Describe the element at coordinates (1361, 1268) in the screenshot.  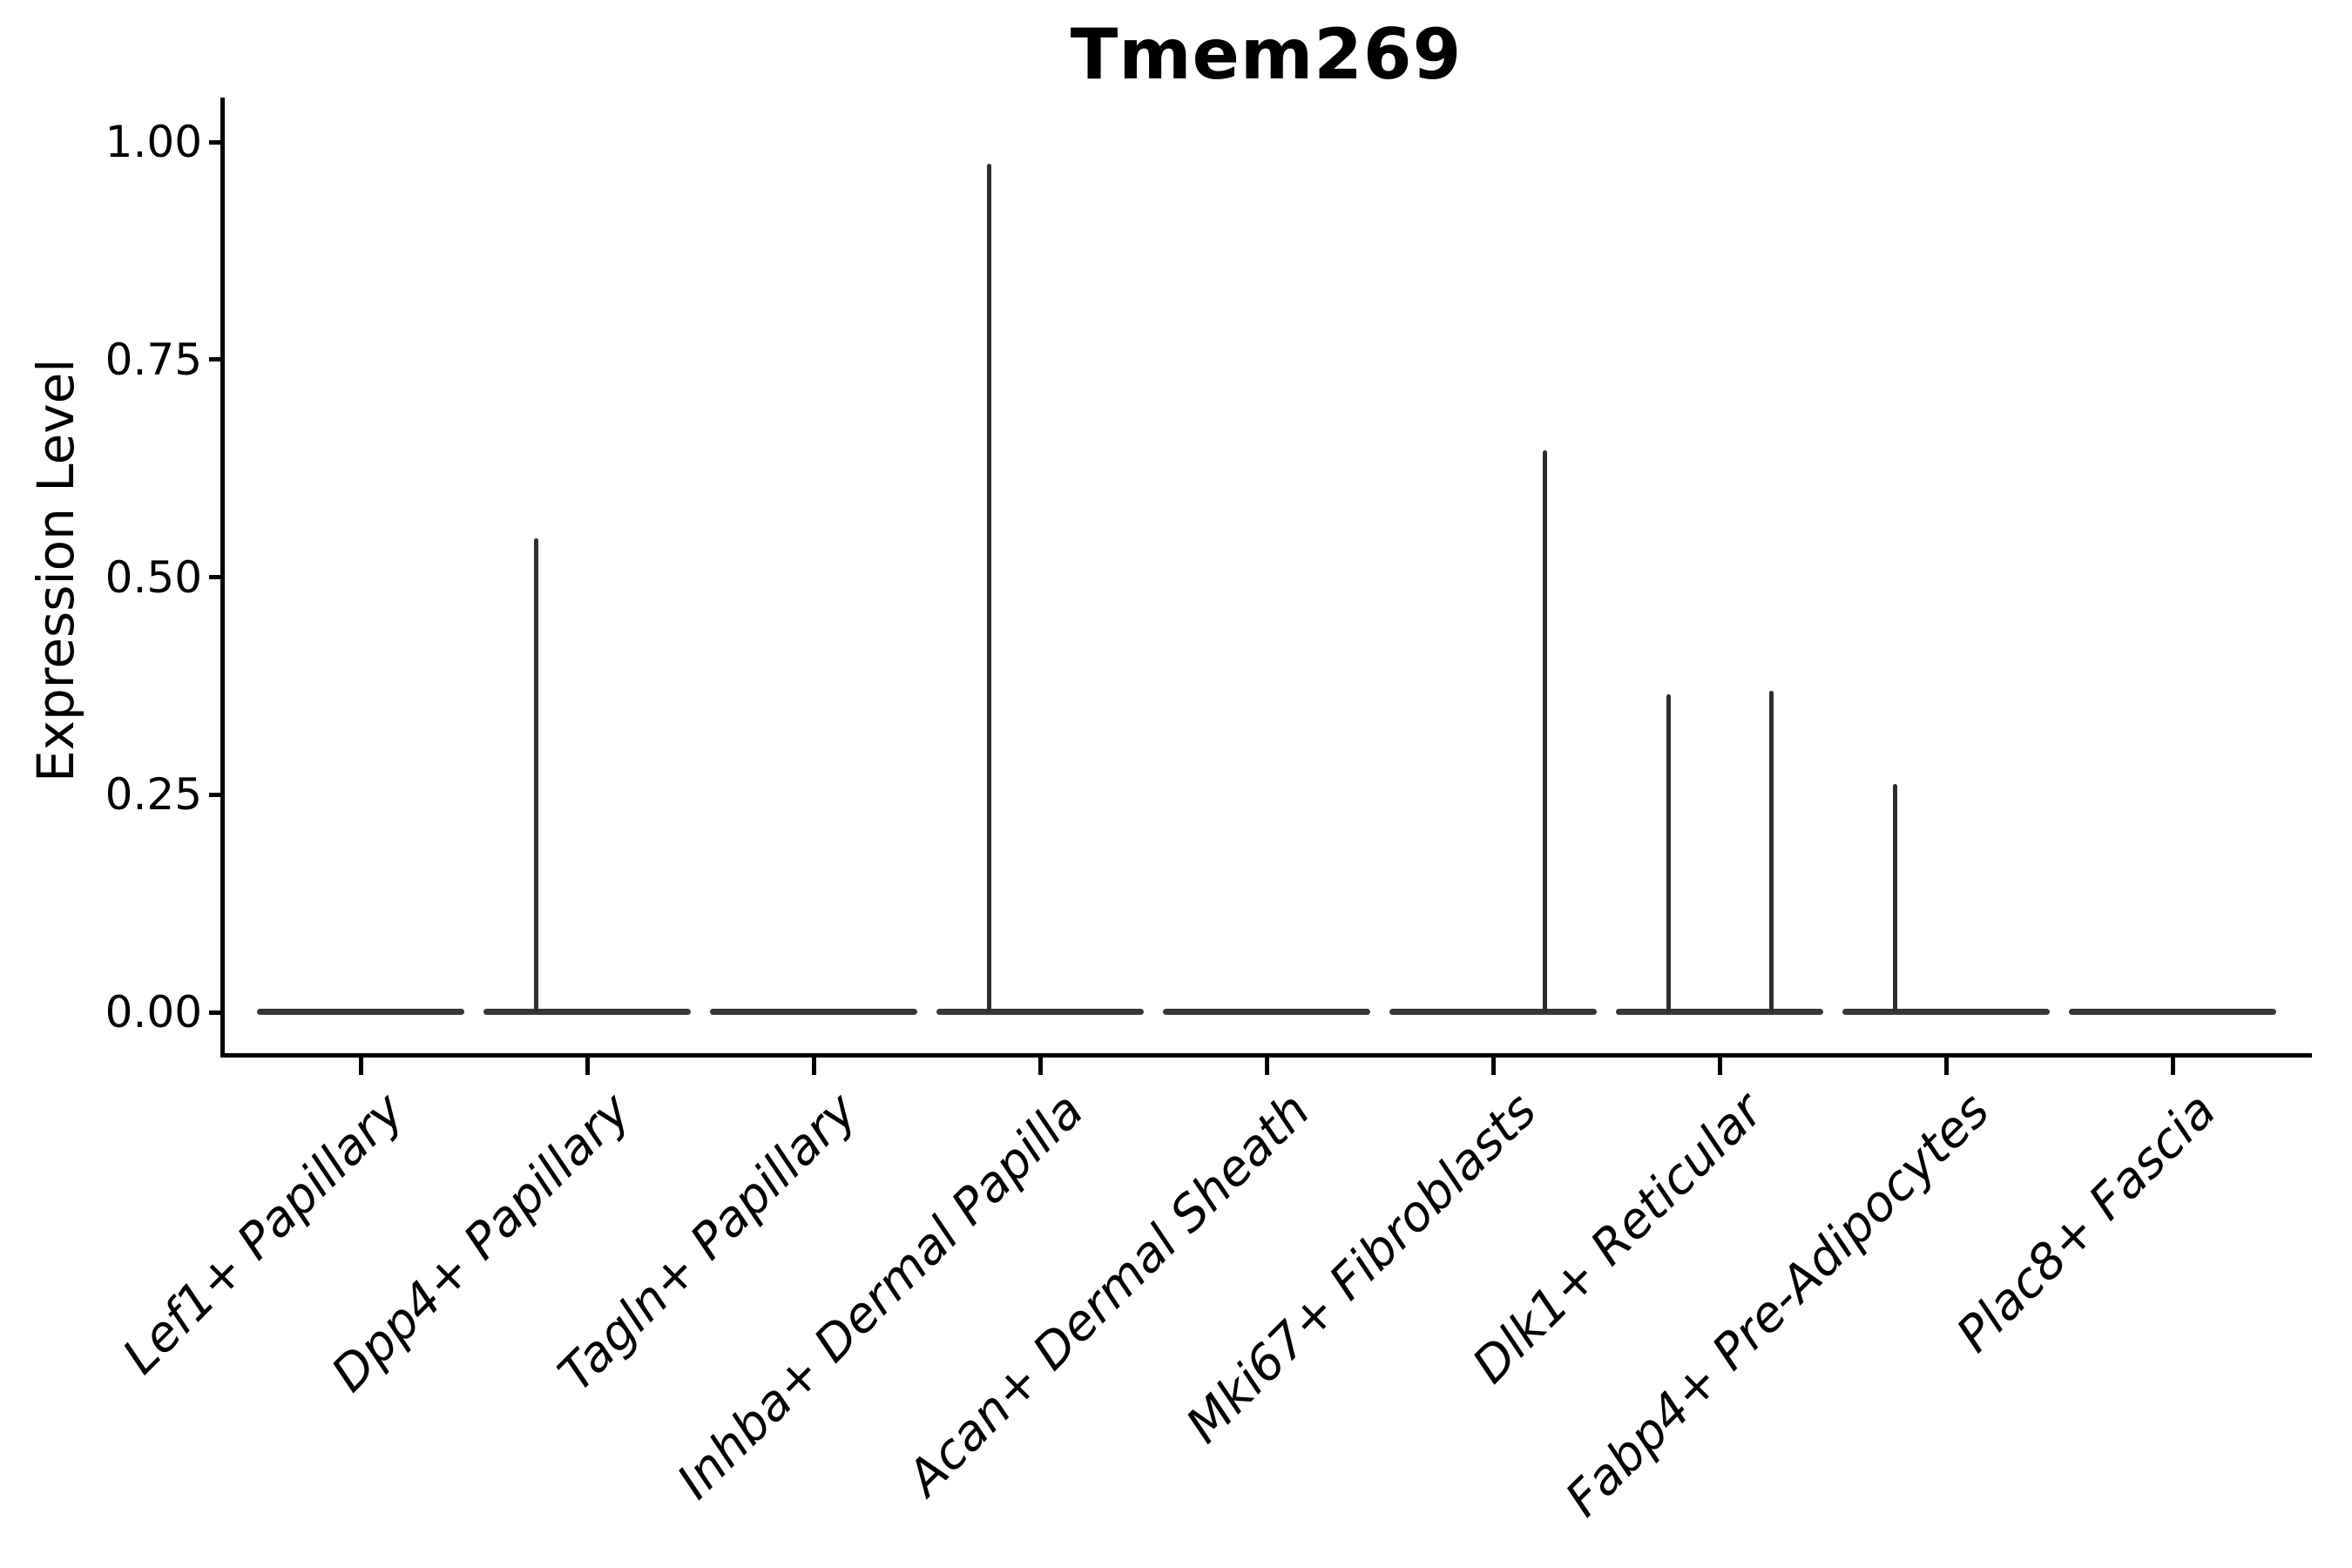
I see `x-tick-label: Mki67+ Fibroblasts` at that location.